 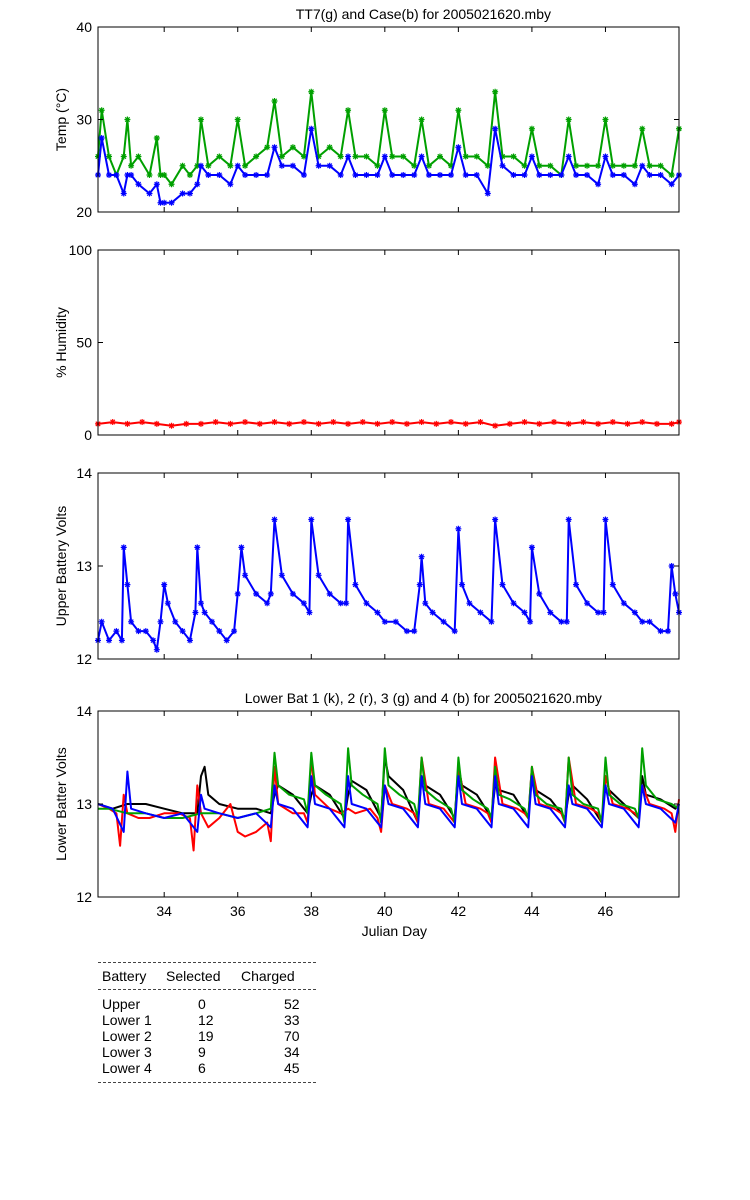 What do you see at coordinates (292, 1068) in the screenshot?
I see `charged-value: 45` at bounding box center [292, 1068].